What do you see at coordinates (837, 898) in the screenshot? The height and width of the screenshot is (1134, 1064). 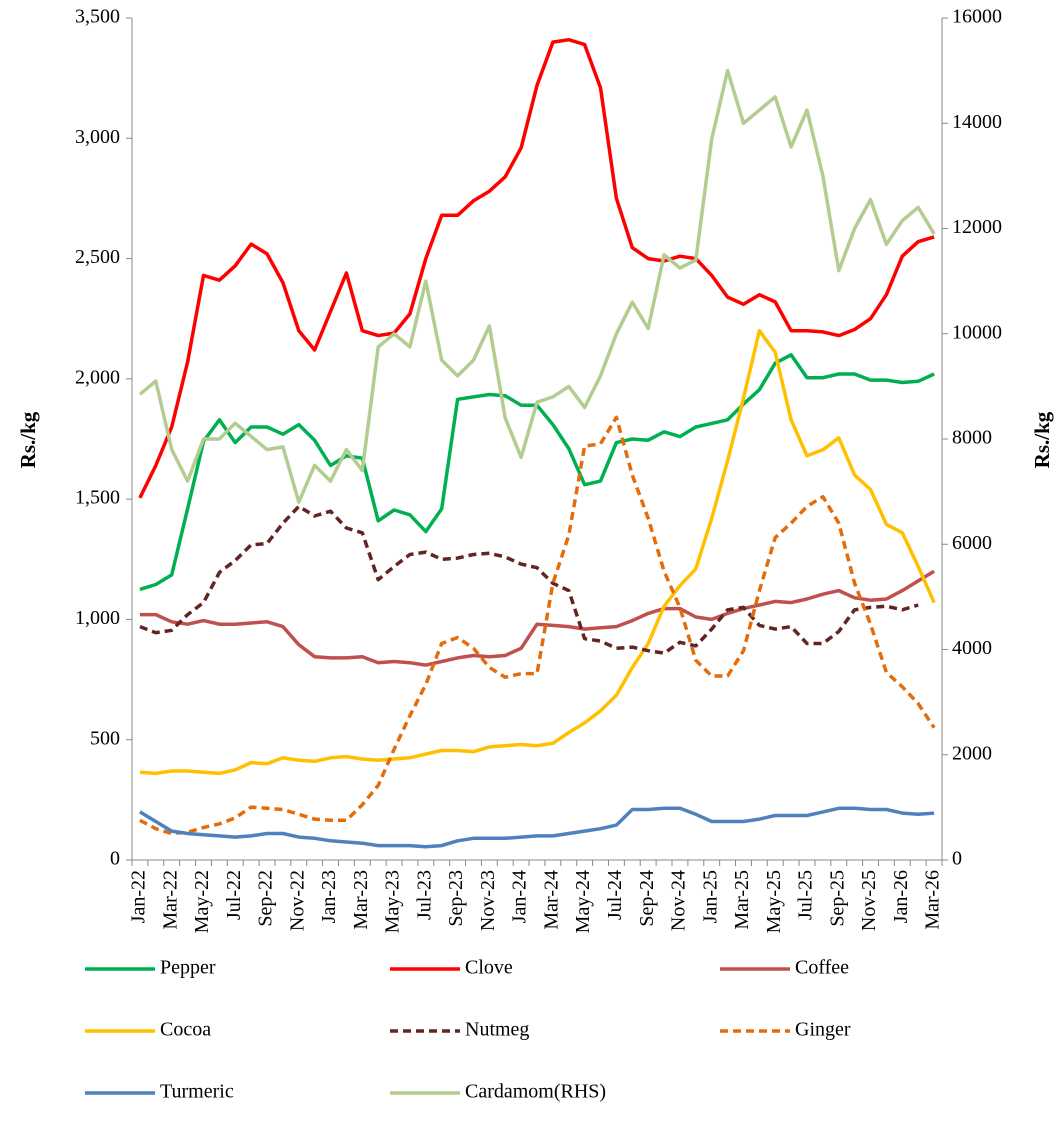 I see `x-tick-label: Sep-25` at bounding box center [837, 898].